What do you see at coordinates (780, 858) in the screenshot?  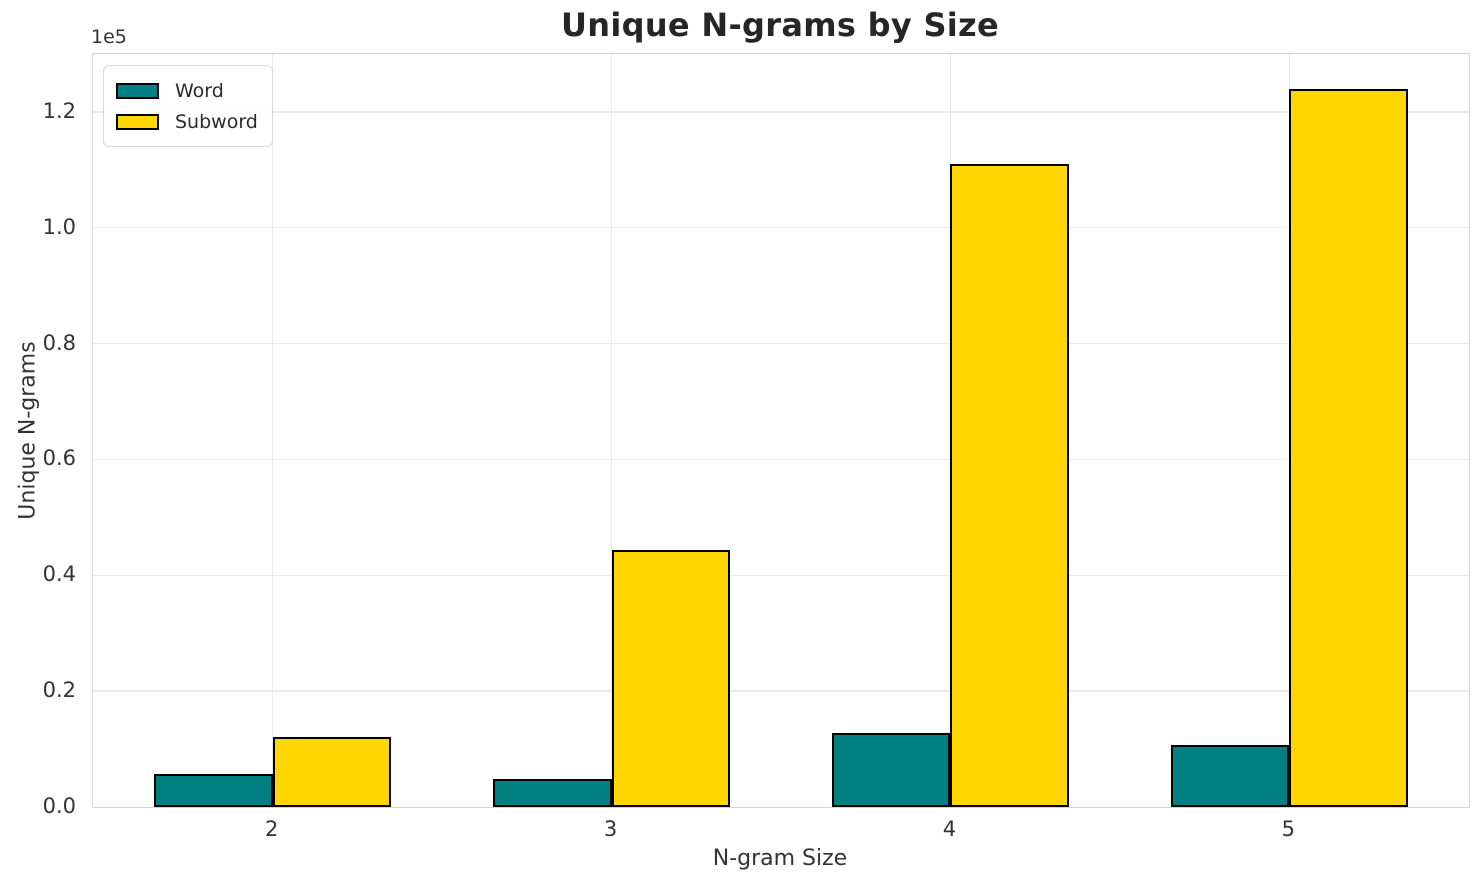 I see `x-axis-label: N-gram Size` at bounding box center [780, 858].